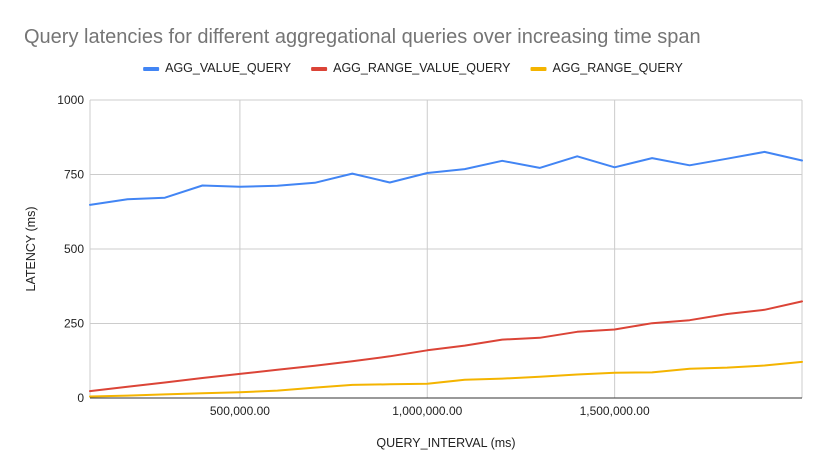 This screenshot has width=826, height=475. I want to click on x-tick-label: 1,500,000.00, so click(615, 411).